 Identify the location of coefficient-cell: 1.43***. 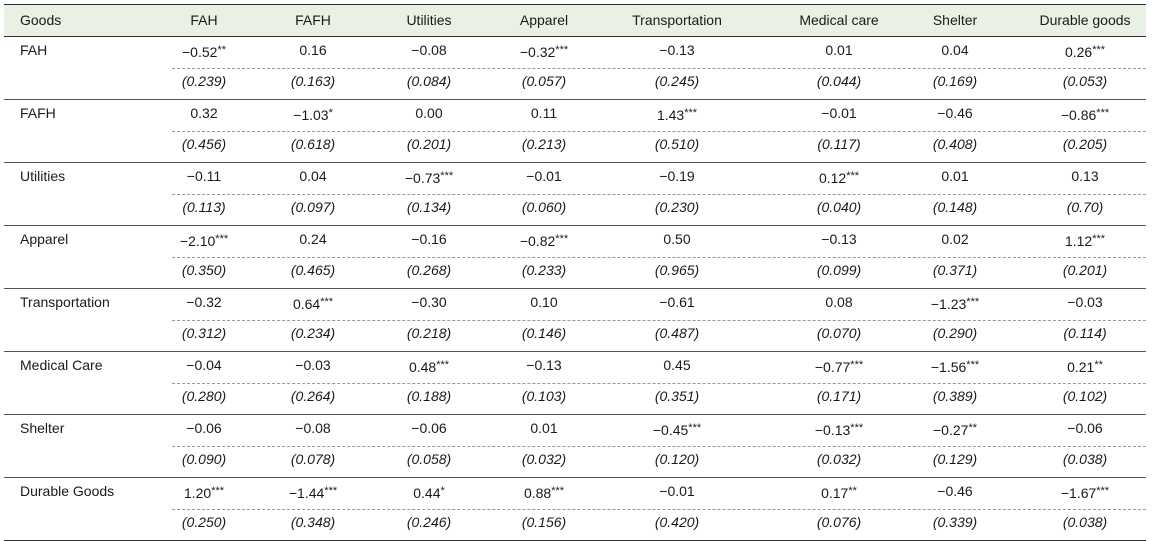
(677, 114).